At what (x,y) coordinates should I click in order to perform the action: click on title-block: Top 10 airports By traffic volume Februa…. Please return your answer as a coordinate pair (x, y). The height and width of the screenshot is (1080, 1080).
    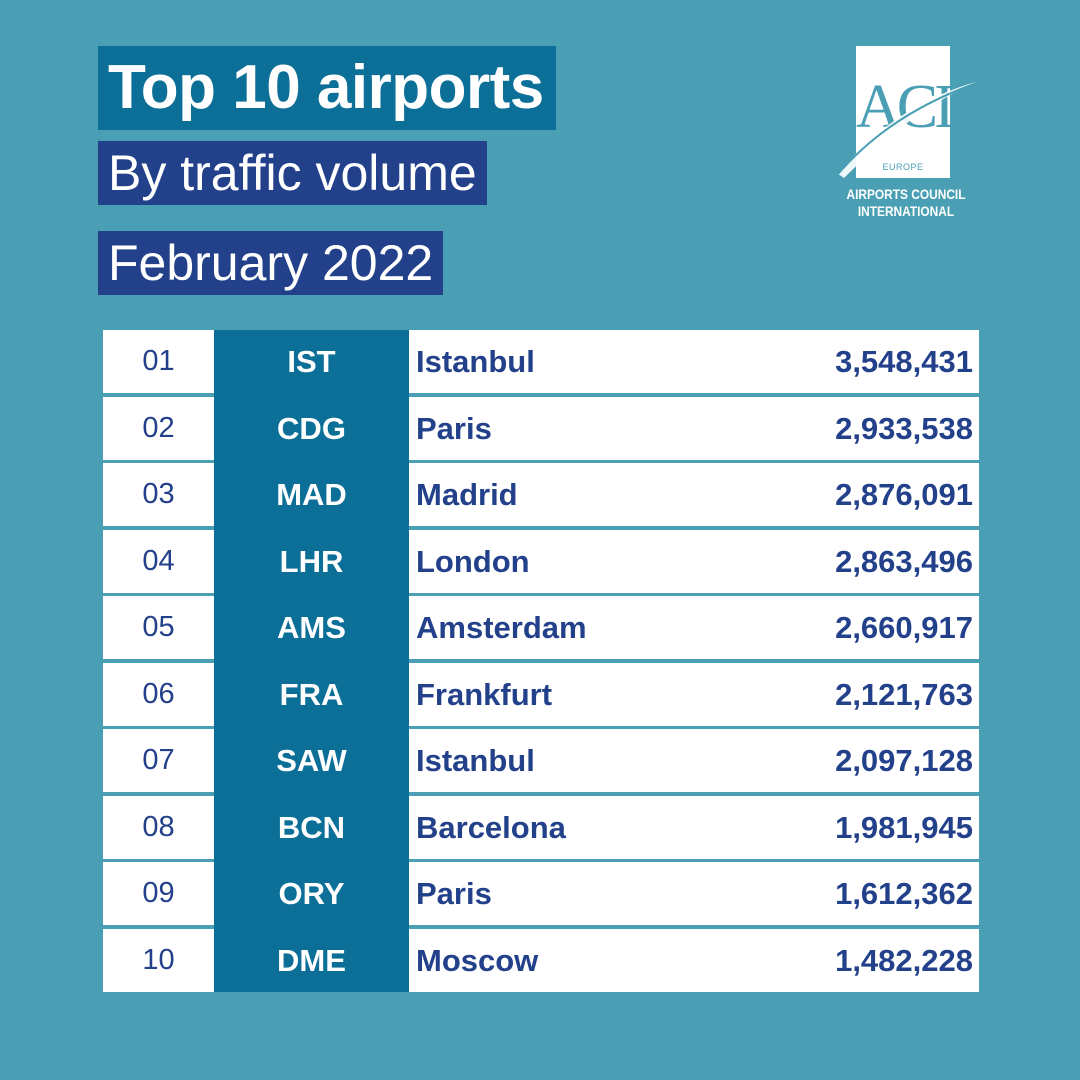
    Looking at the image, I should click on (327, 170).